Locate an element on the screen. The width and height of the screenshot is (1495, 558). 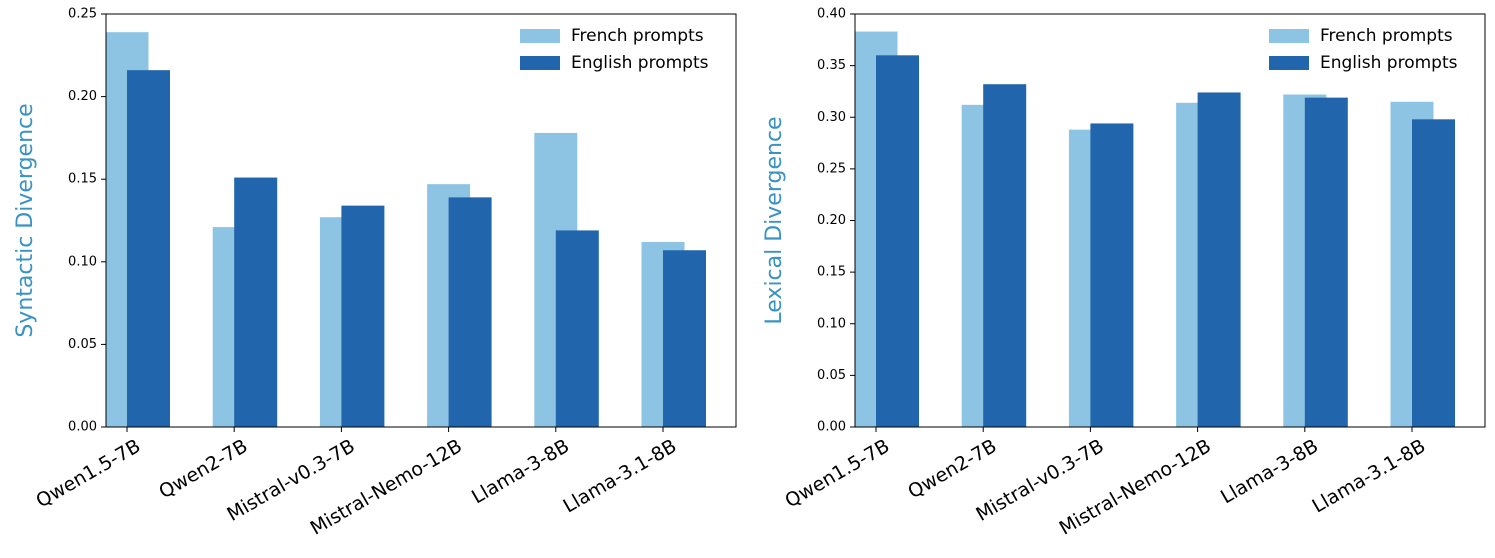
y-axis-title: Lexical Divergence is located at coordinates (774, 220).